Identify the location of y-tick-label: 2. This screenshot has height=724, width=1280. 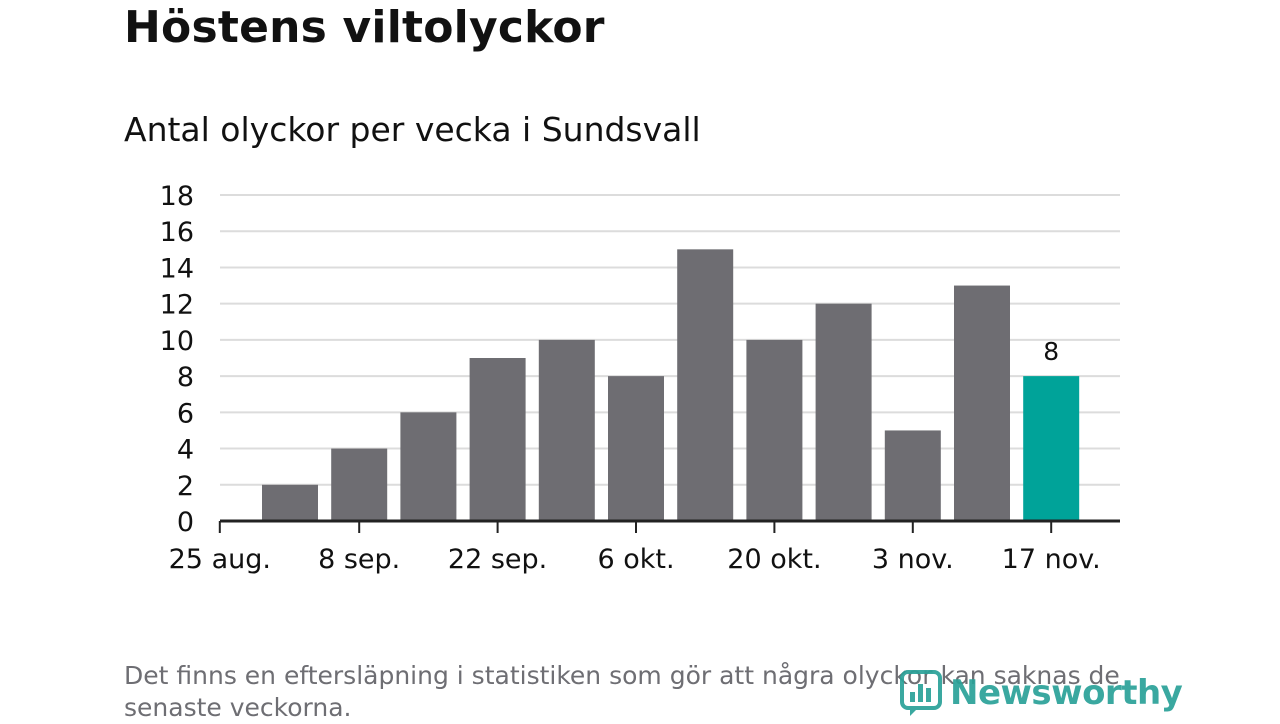
(185, 486).